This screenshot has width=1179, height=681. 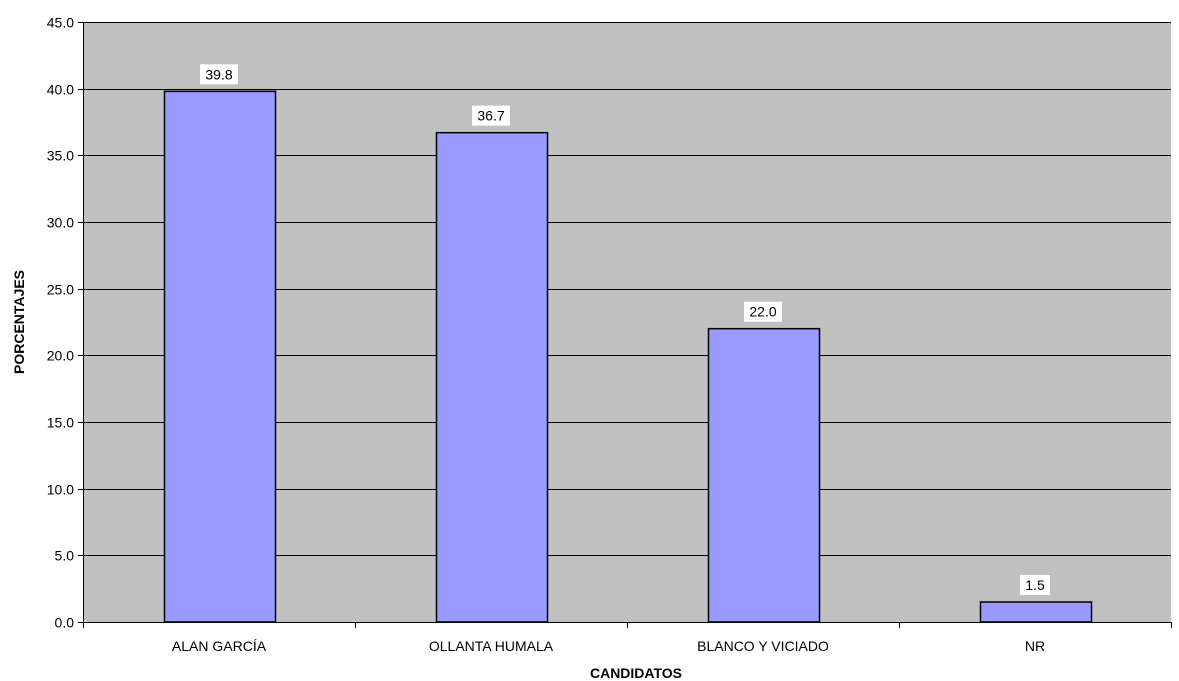 I want to click on y-tick-label: 0.0, so click(x=65, y=623).